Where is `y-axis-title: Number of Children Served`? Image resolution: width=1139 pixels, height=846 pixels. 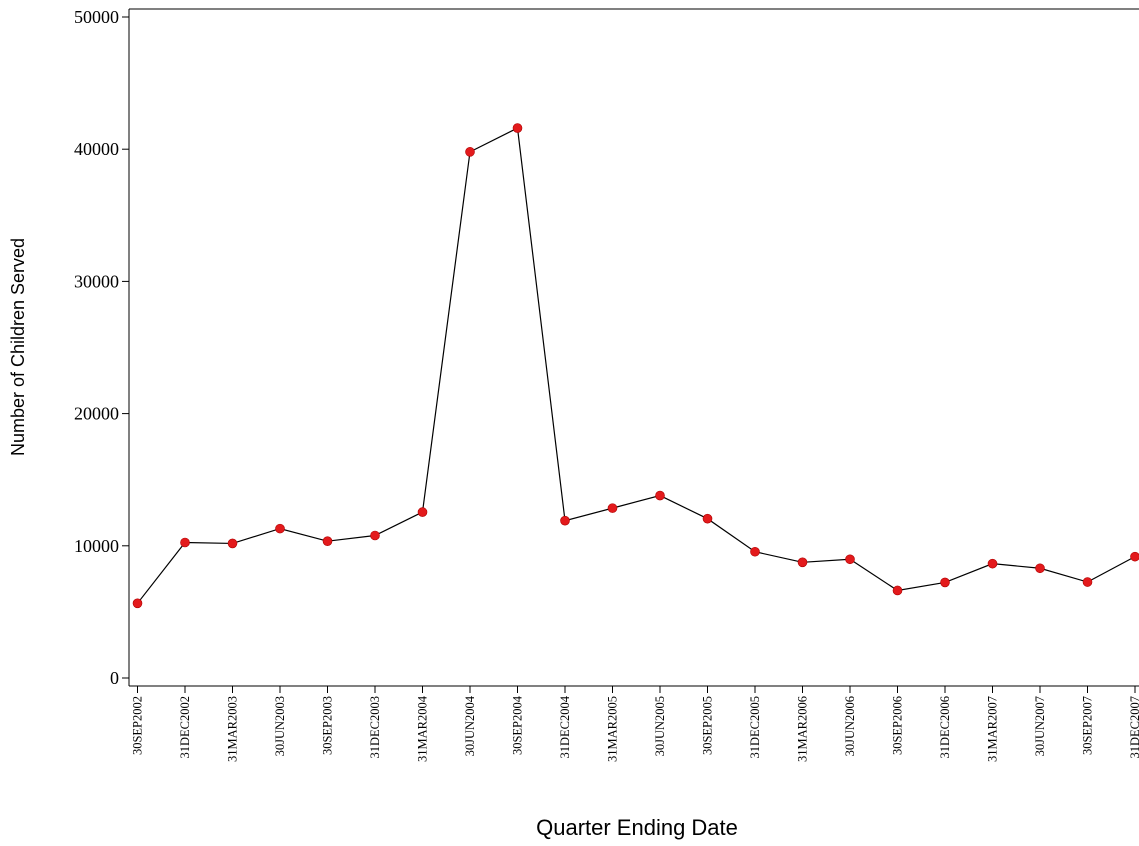 y-axis-title: Number of Children Served is located at coordinates (18, 347).